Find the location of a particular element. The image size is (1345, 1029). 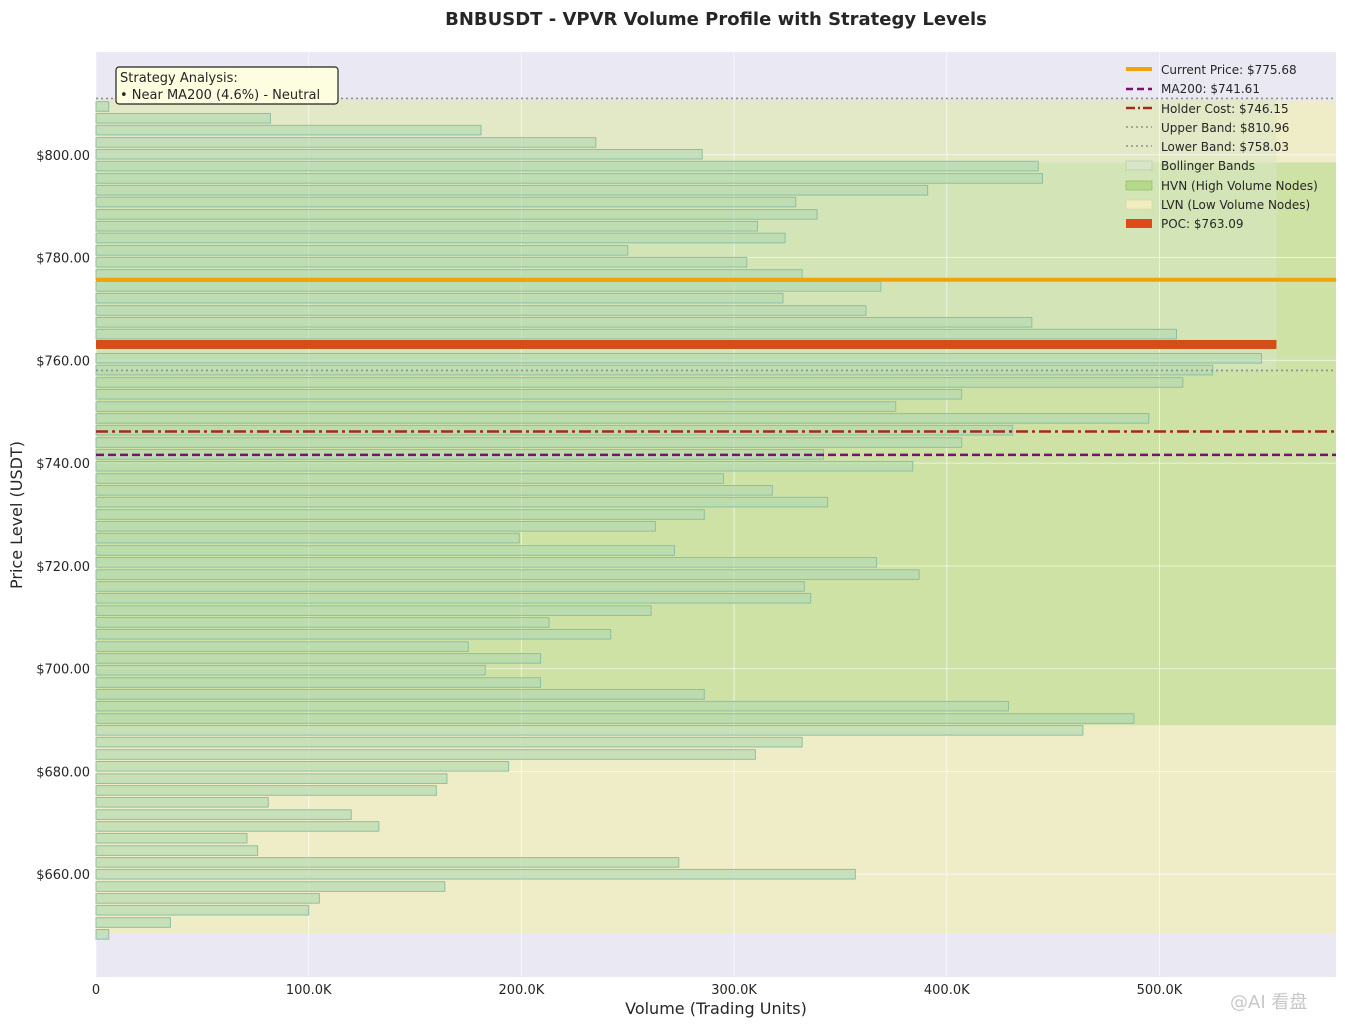

legend-item-bollinger: Bollinger Bands is located at coordinates (1190, 166).